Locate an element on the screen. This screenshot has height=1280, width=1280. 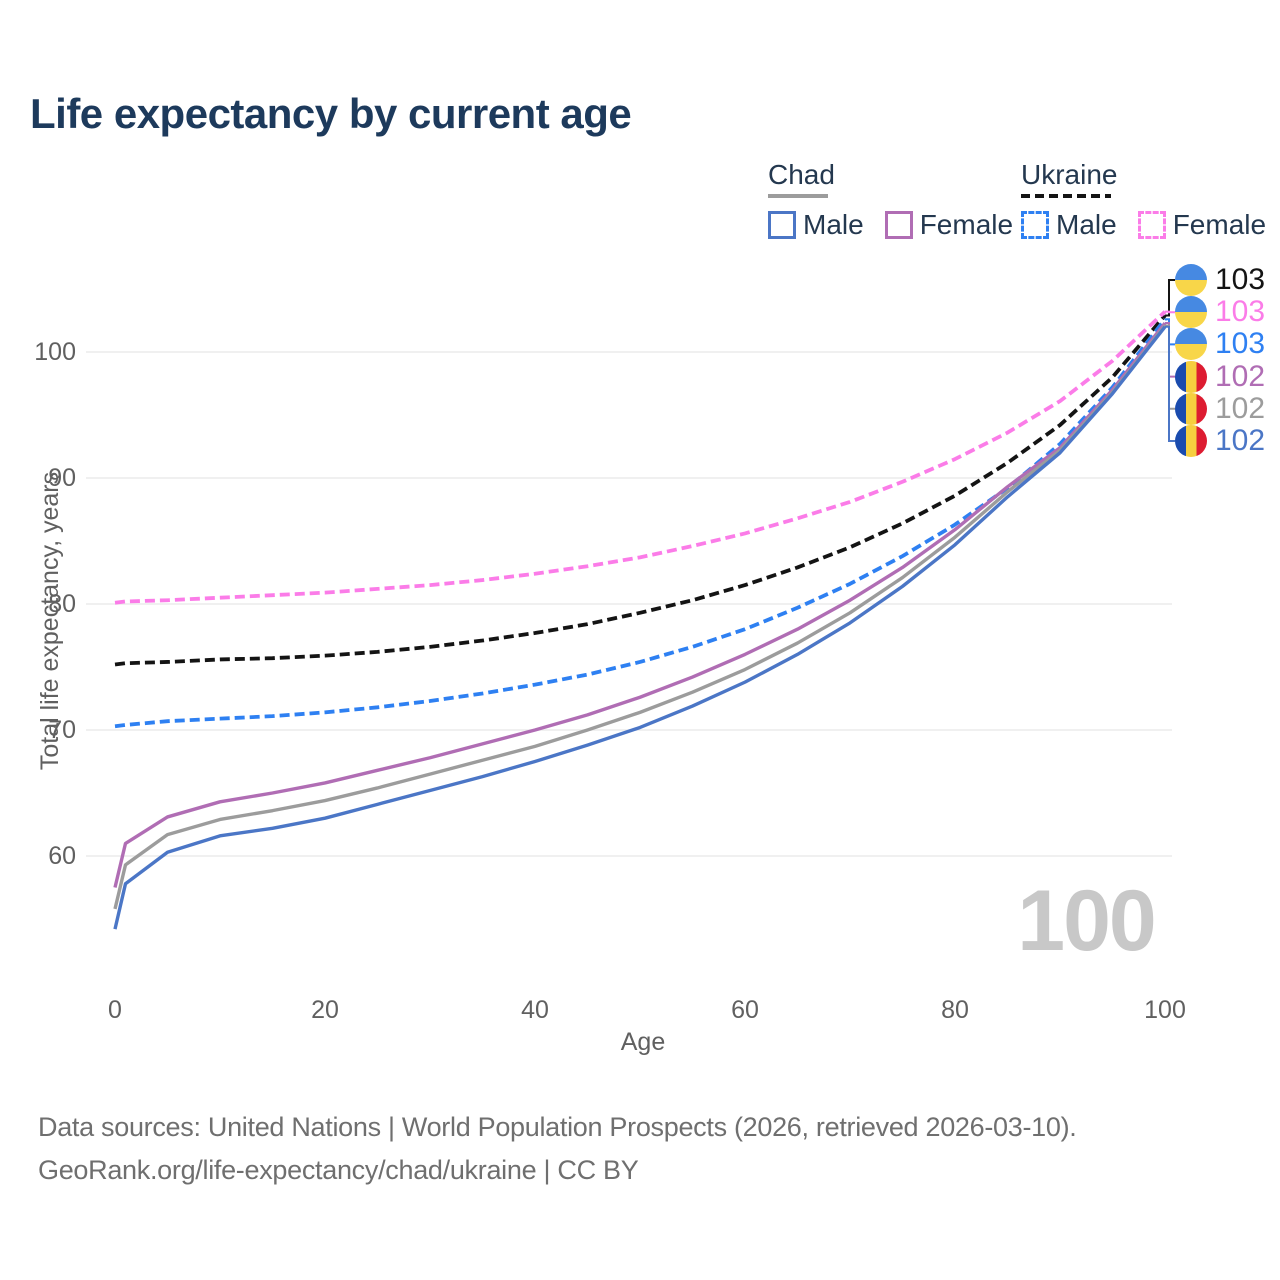
legend-country-chad: Chad is located at coordinates (801, 174).